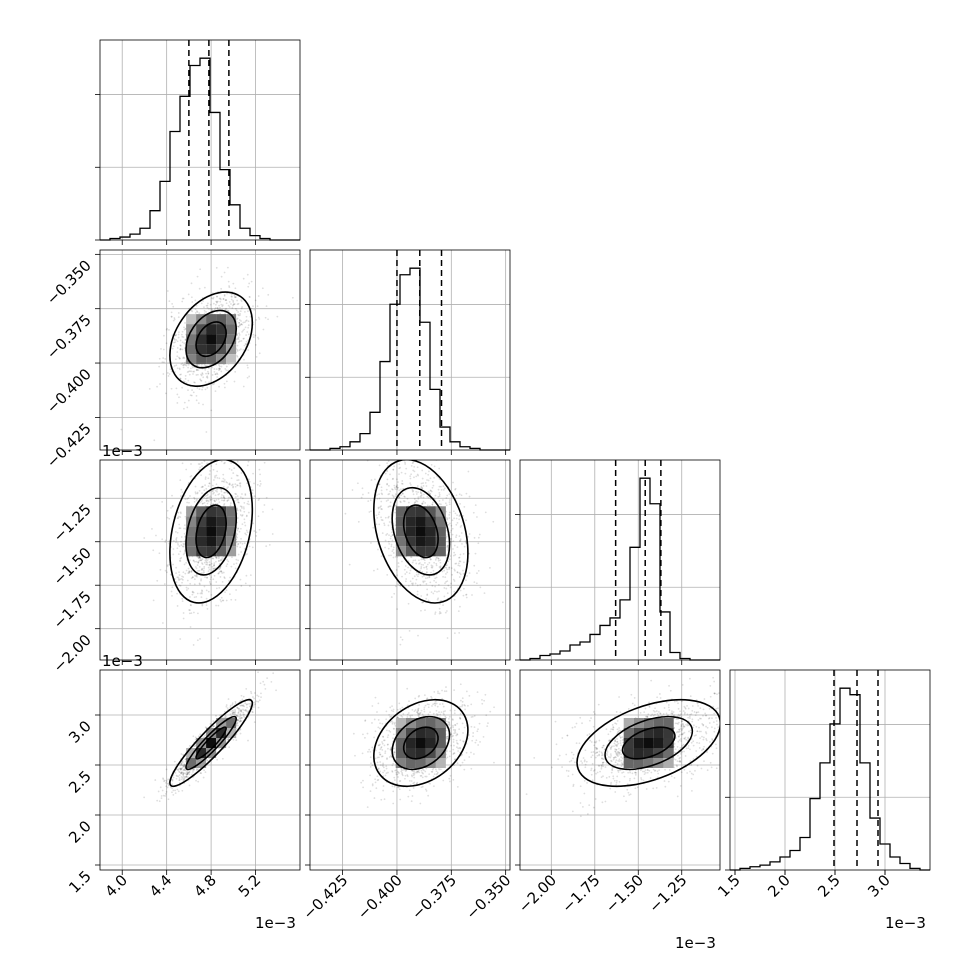  Describe the element at coordinates (80, 882) in the screenshot. I see `y-tick-label: 1.5` at that location.